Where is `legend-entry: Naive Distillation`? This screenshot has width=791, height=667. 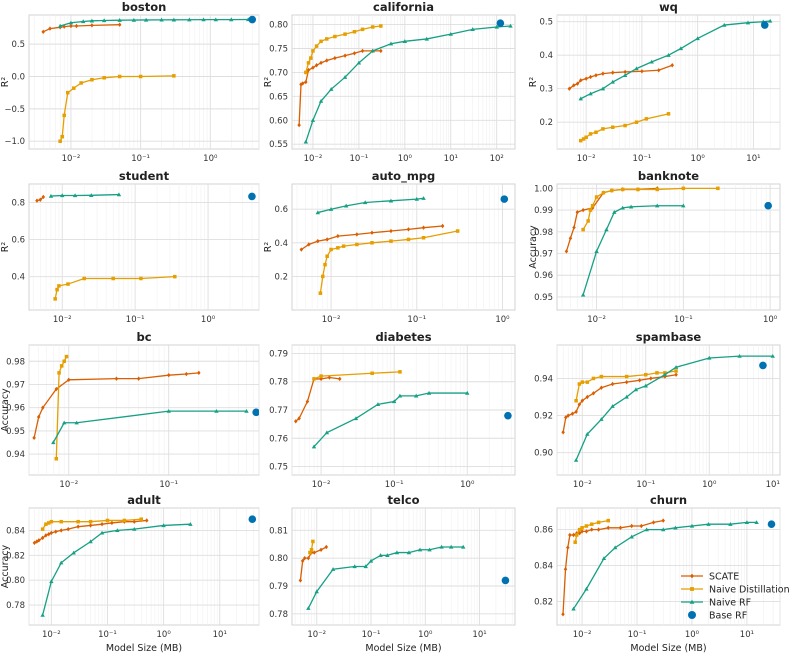 legend-entry: Naive Distillation is located at coordinates (735, 590).